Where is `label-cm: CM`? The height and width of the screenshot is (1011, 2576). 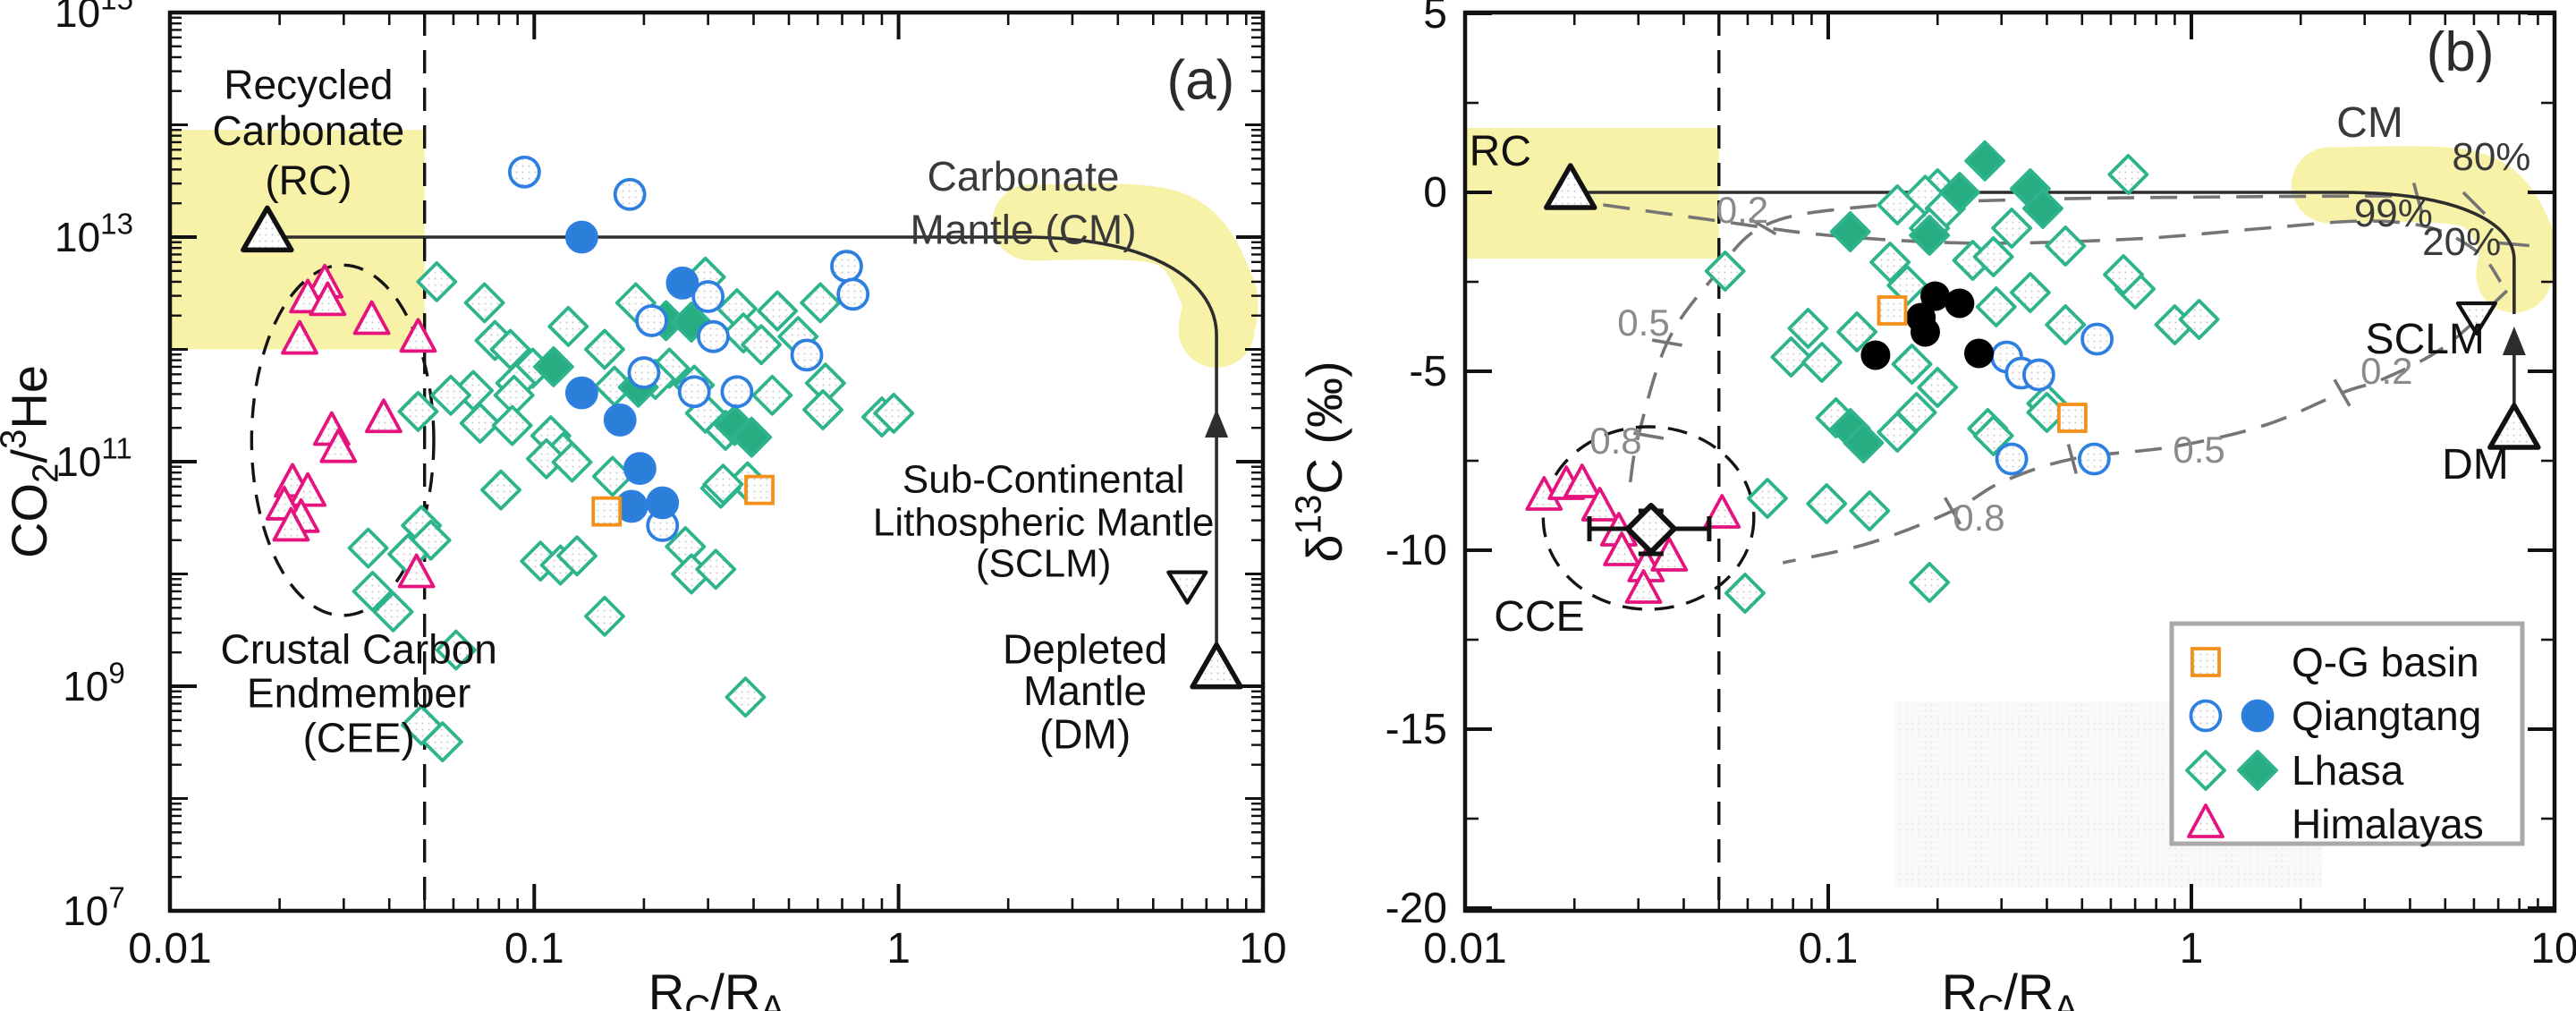
label-cm: CM is located at coordinates (2369, 123).